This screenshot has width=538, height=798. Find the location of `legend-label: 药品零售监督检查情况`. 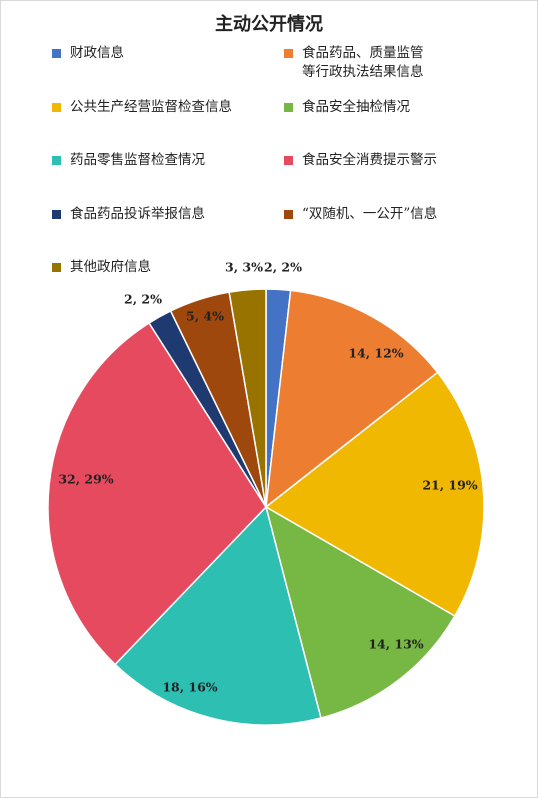

legend-label: 药品零售监督检查情况 is located at coordinates (137, 160).